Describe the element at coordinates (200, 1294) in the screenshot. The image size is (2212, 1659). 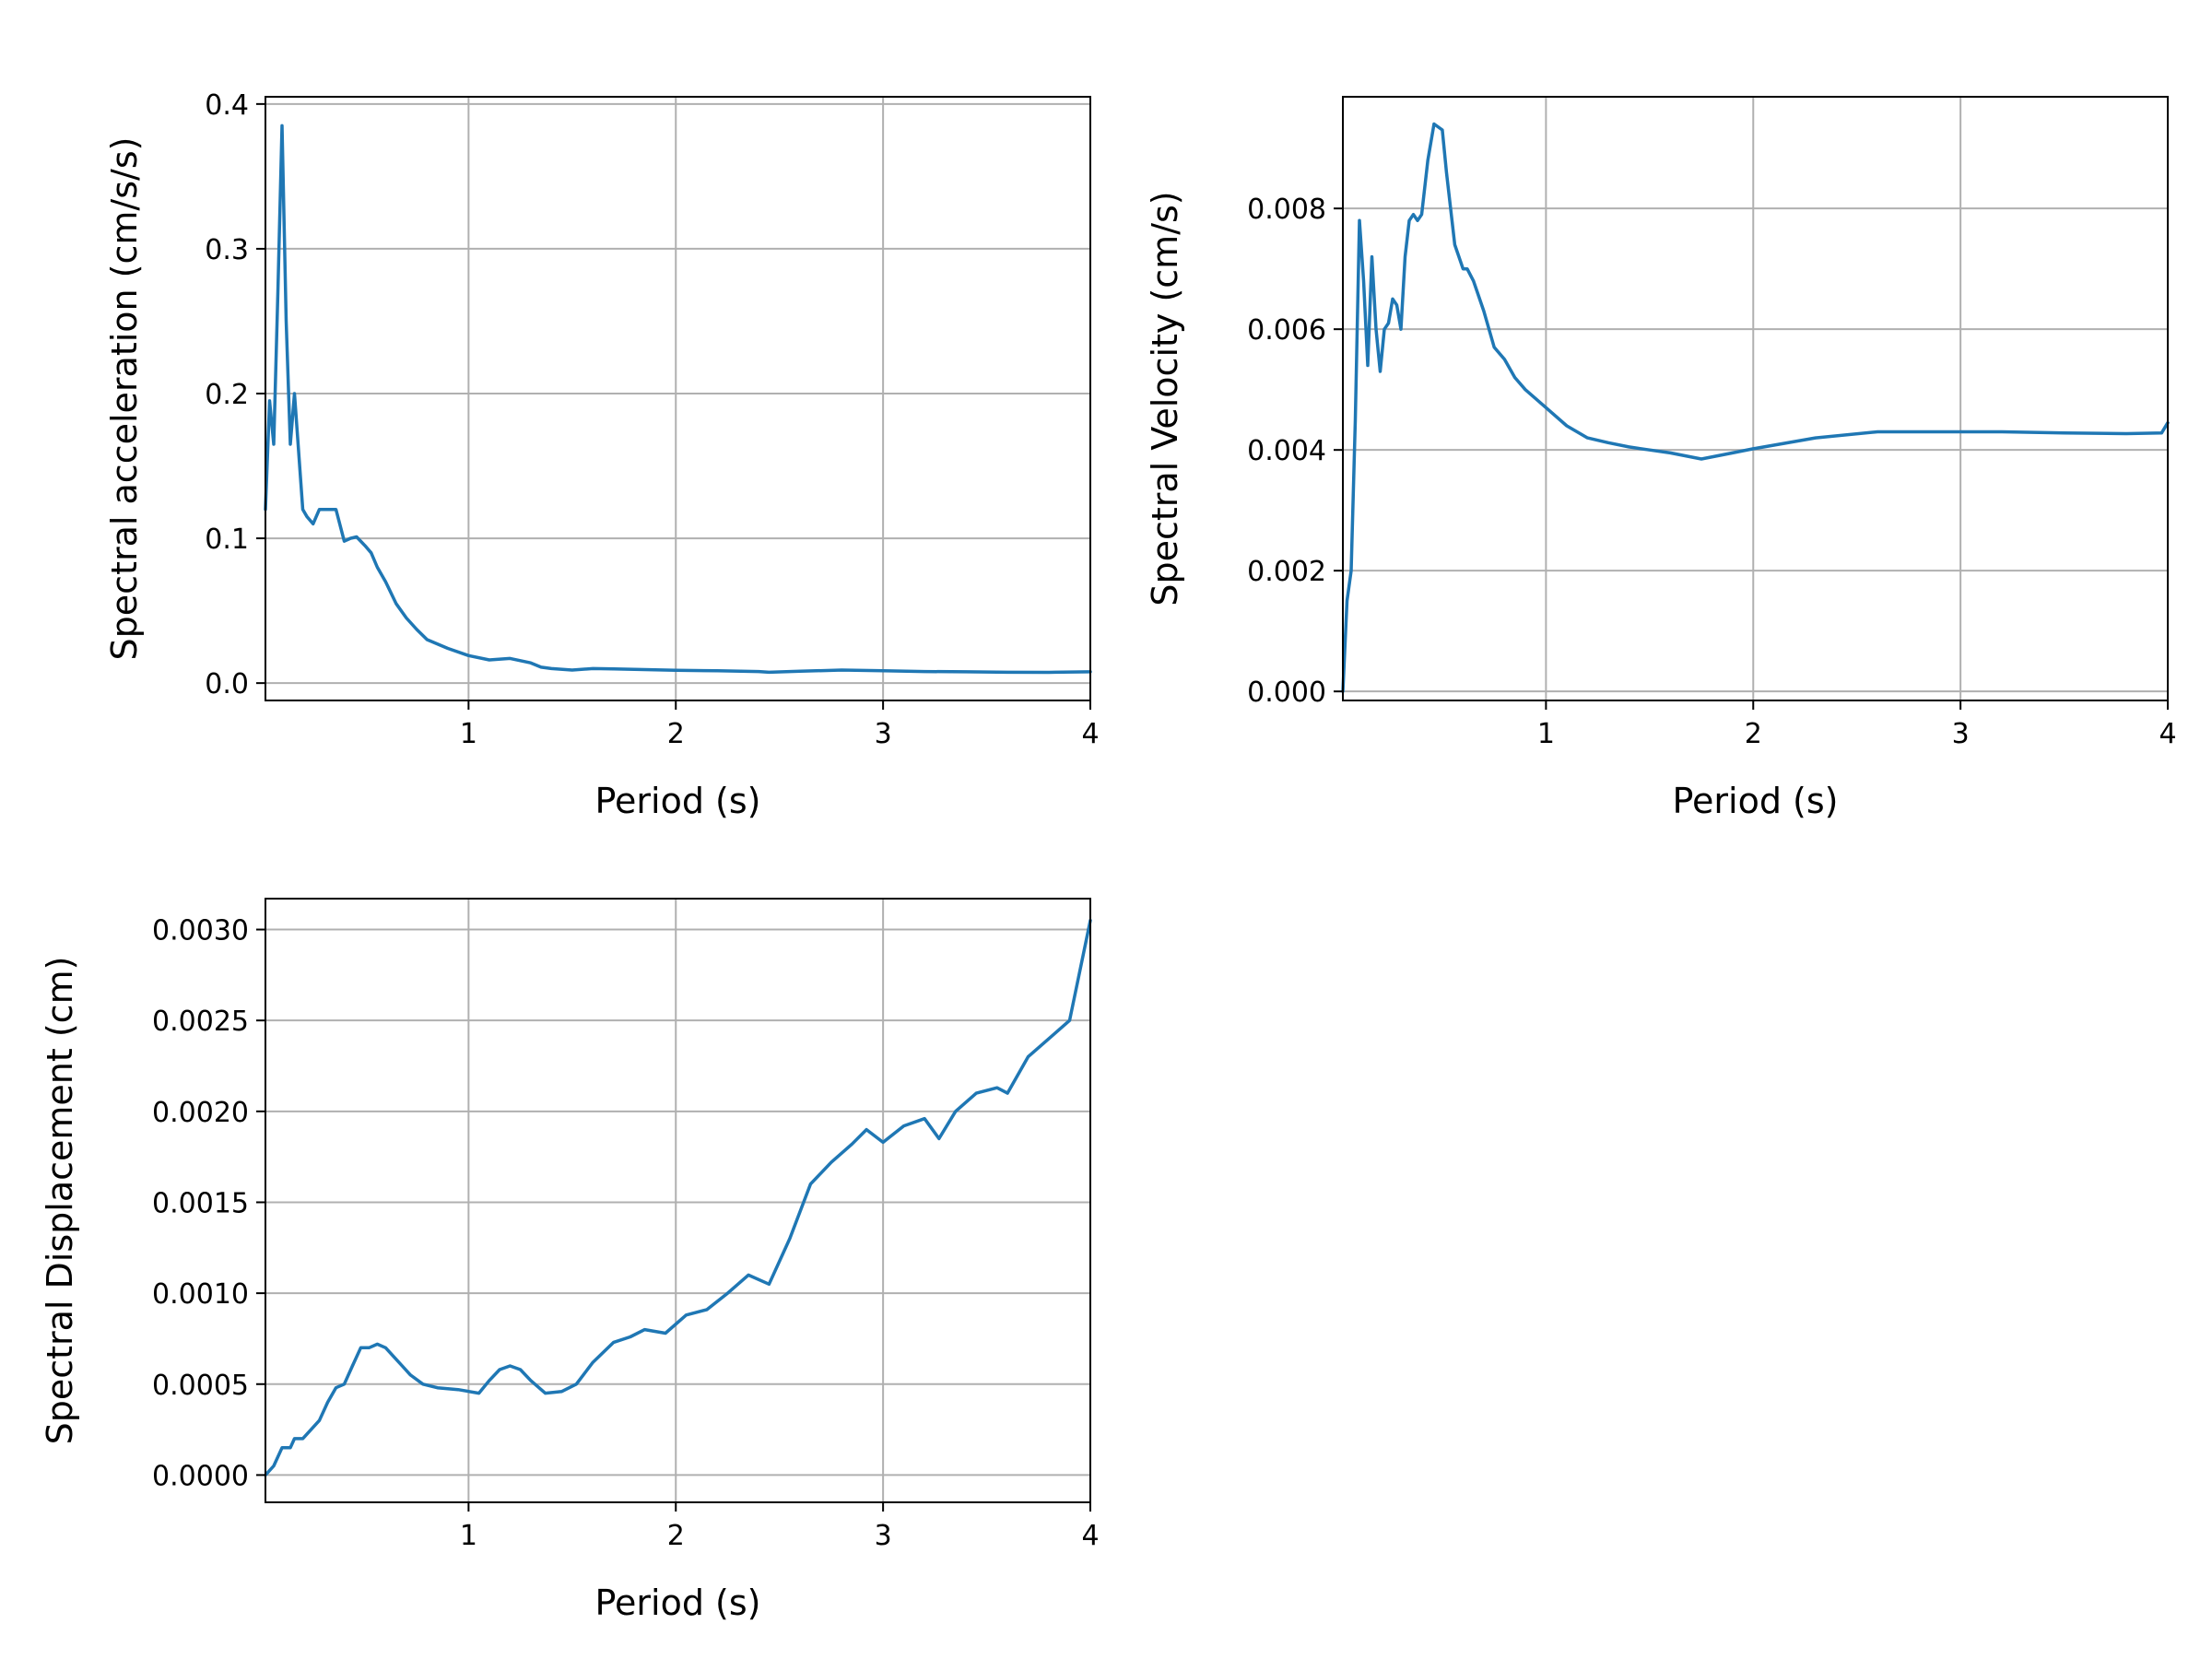
I see `y-tick-label: 0.0010` at that location.